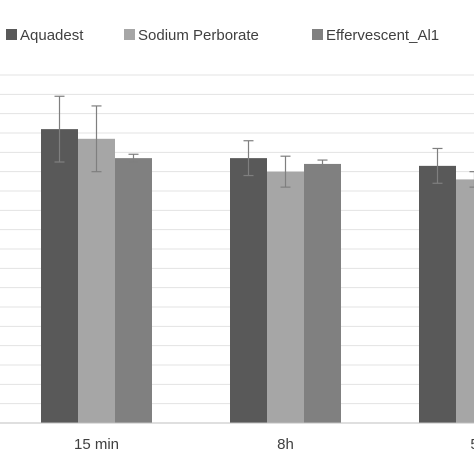 The image size is (474, 474). Describe the element at coordinates (129, 34) in the screenshot. I see `legend-swatch-sodium-perborate` at that location.